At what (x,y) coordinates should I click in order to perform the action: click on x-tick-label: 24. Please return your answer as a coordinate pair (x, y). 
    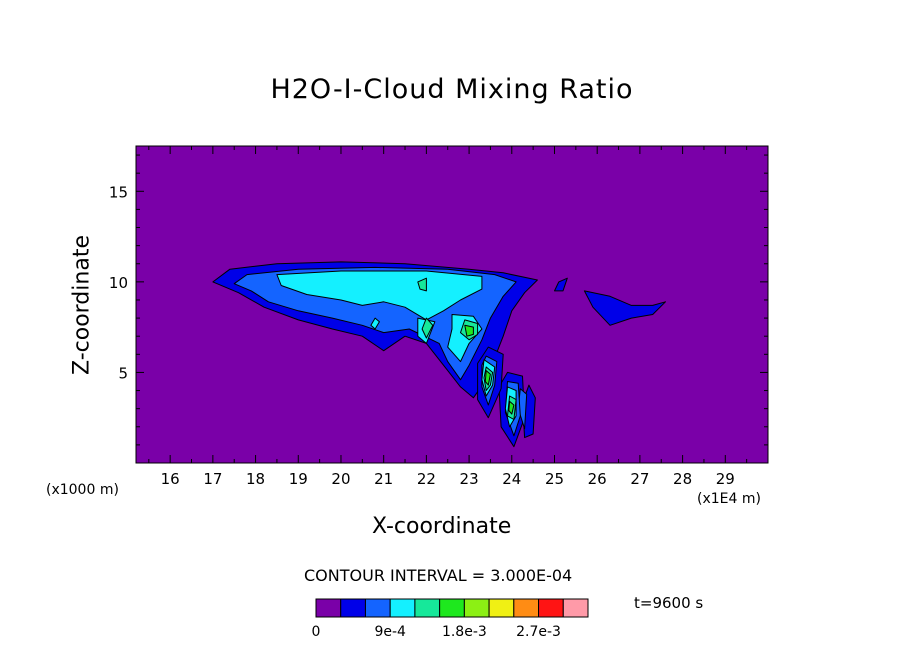
    Looking at the image, I should click on (511, 479).